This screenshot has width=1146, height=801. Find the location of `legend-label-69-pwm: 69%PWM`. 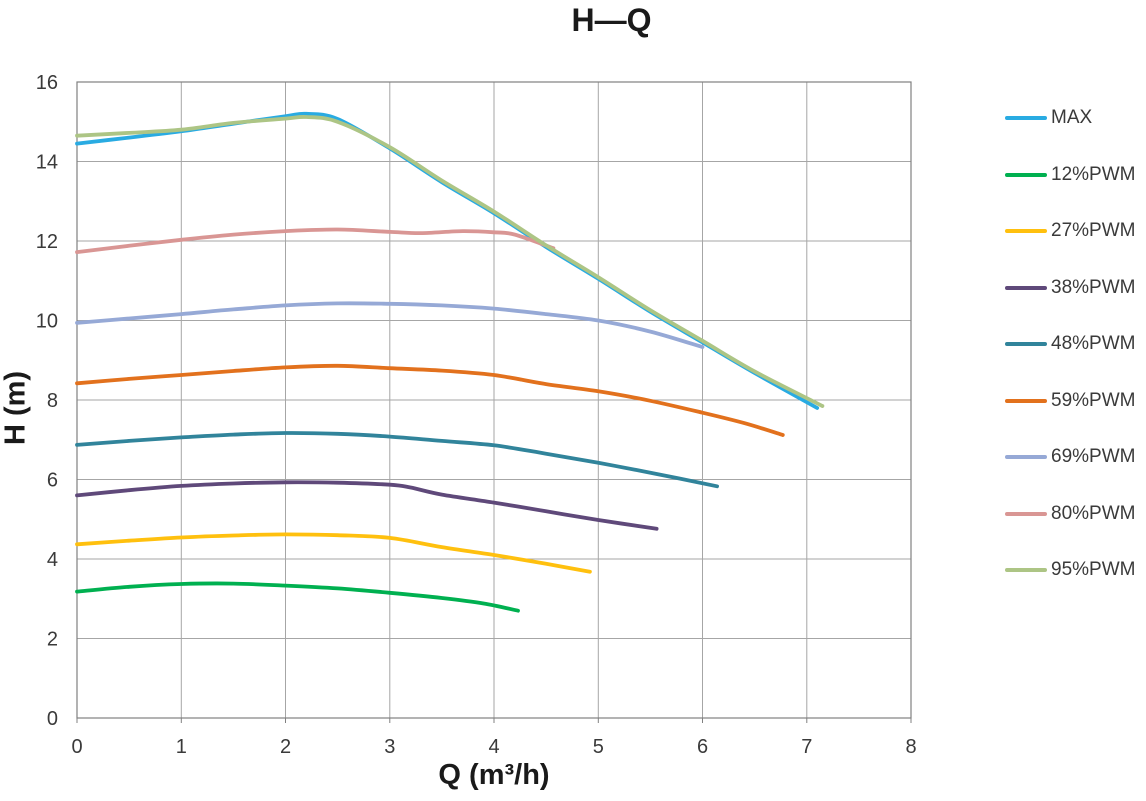

legend-label-69-pwm: 69%PWM is located at coordinates (1093, 456).